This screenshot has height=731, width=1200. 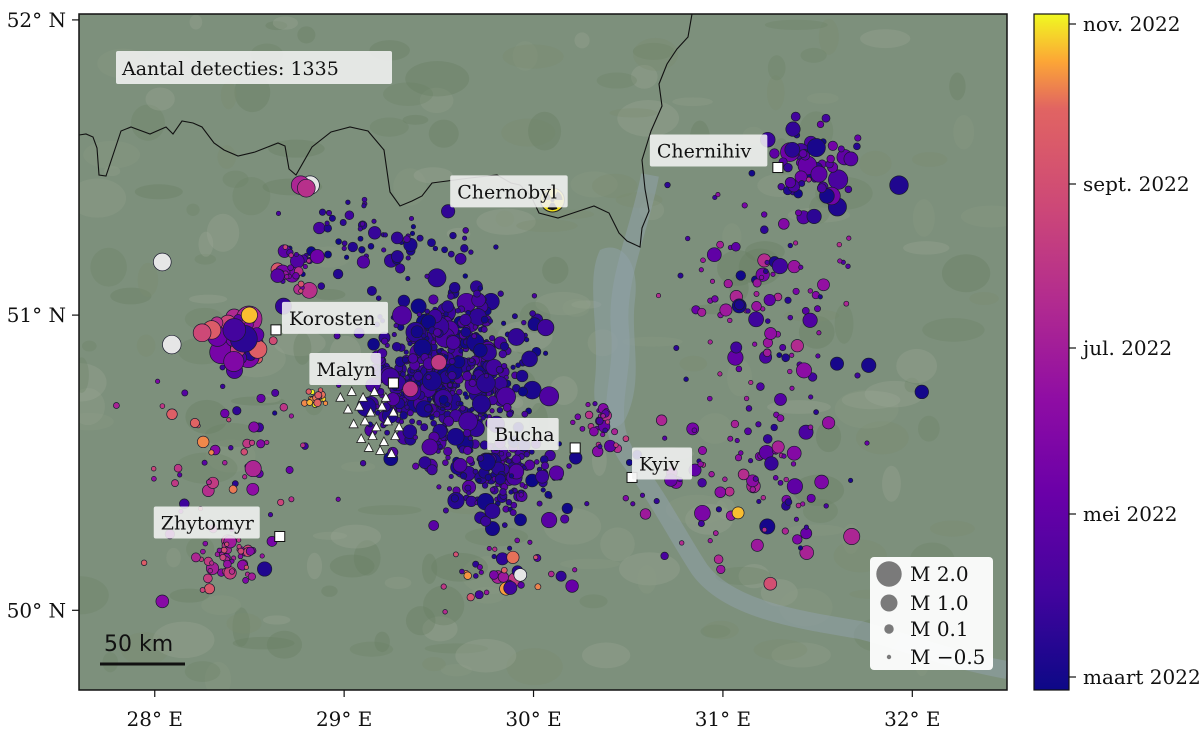 I want to click on city-name: Chernihiv, so click(x=704, y=152).